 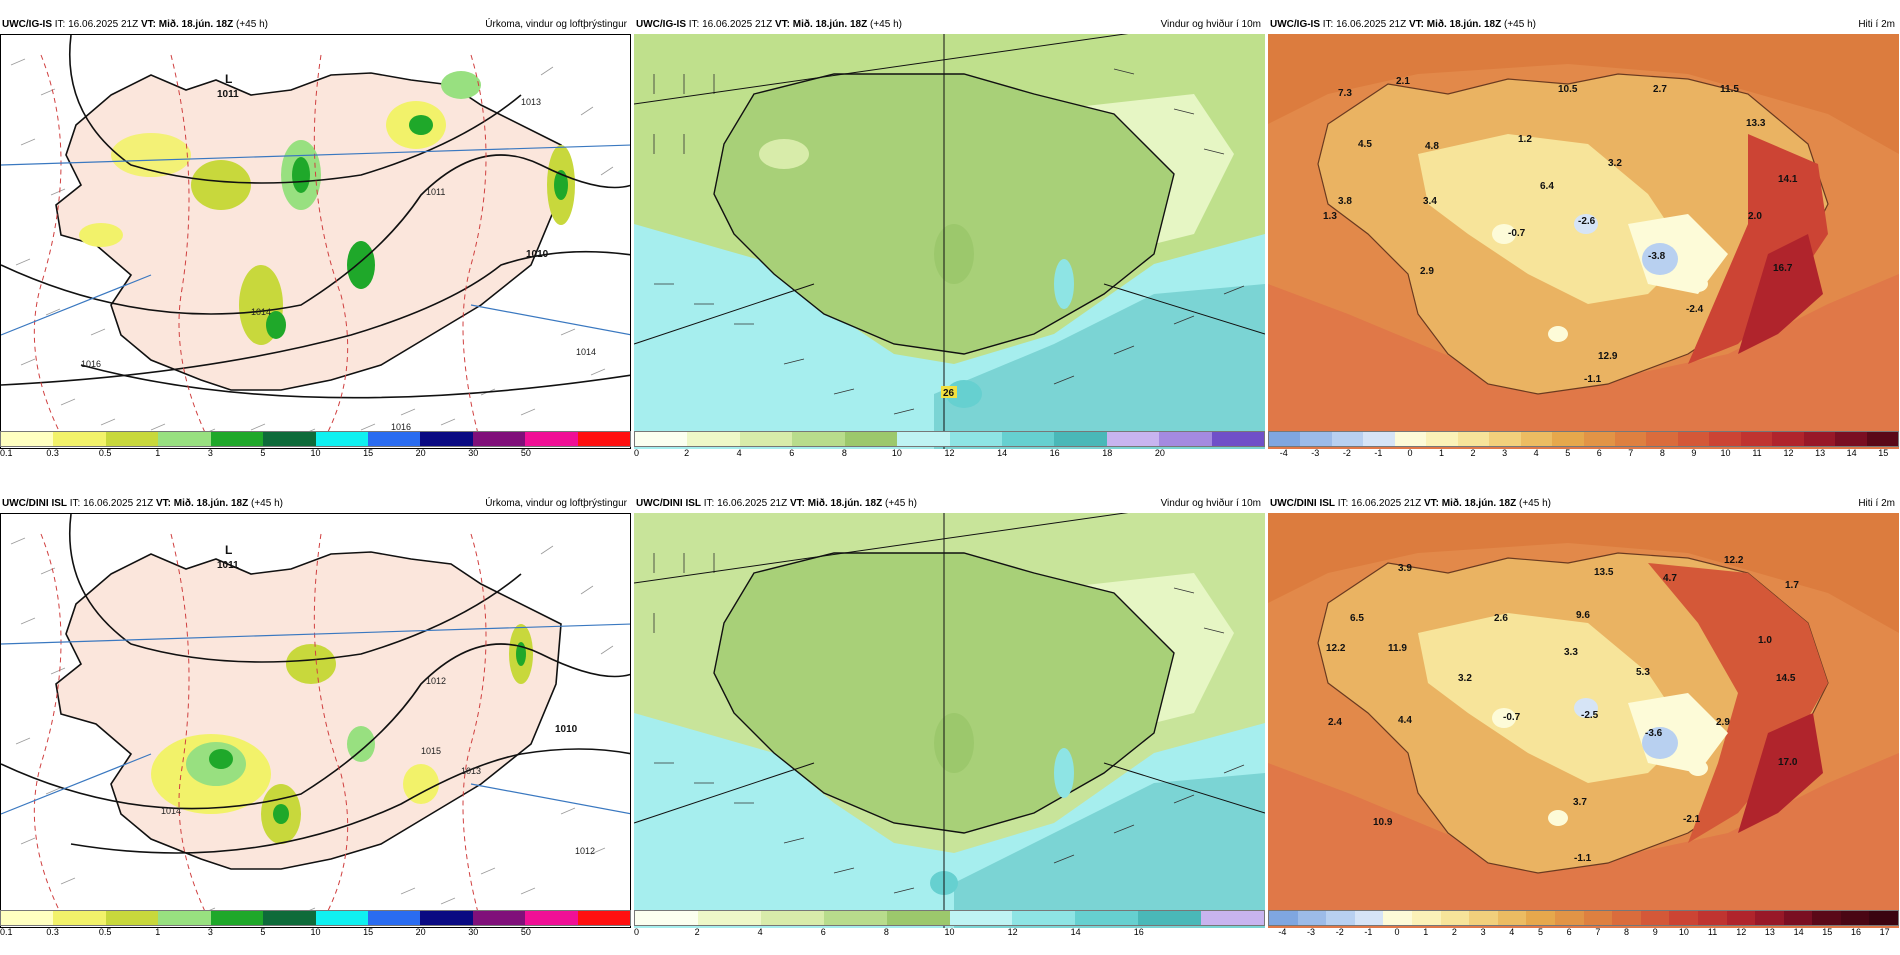 I want to click on isobar-label: 1013, so click(x=471, y=771).